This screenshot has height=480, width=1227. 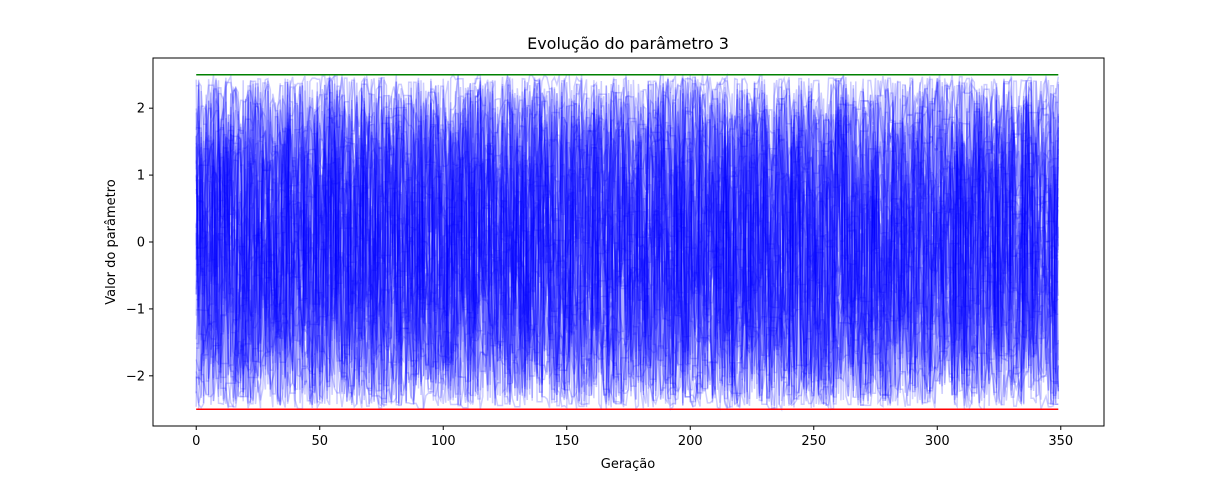 What do you see at coordinates (690, 441) in the screenshot?
I see `x-tick-label: 200` at bounding box center [690, 441].